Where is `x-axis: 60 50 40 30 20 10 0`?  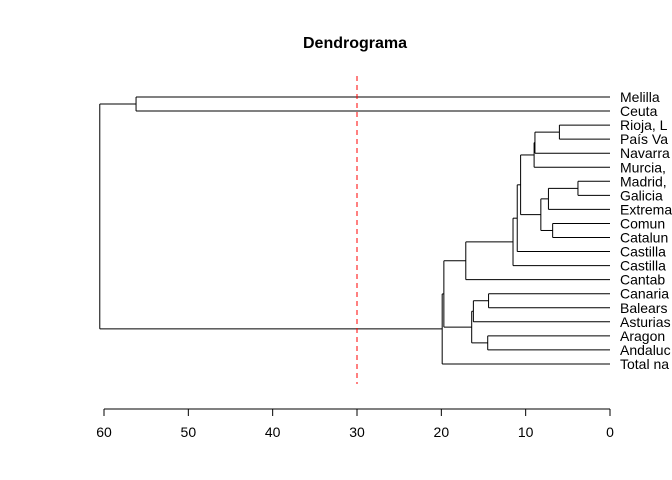
x-axis: 60 50 40 30 20 10 0 is located at coordinates (355, 424).